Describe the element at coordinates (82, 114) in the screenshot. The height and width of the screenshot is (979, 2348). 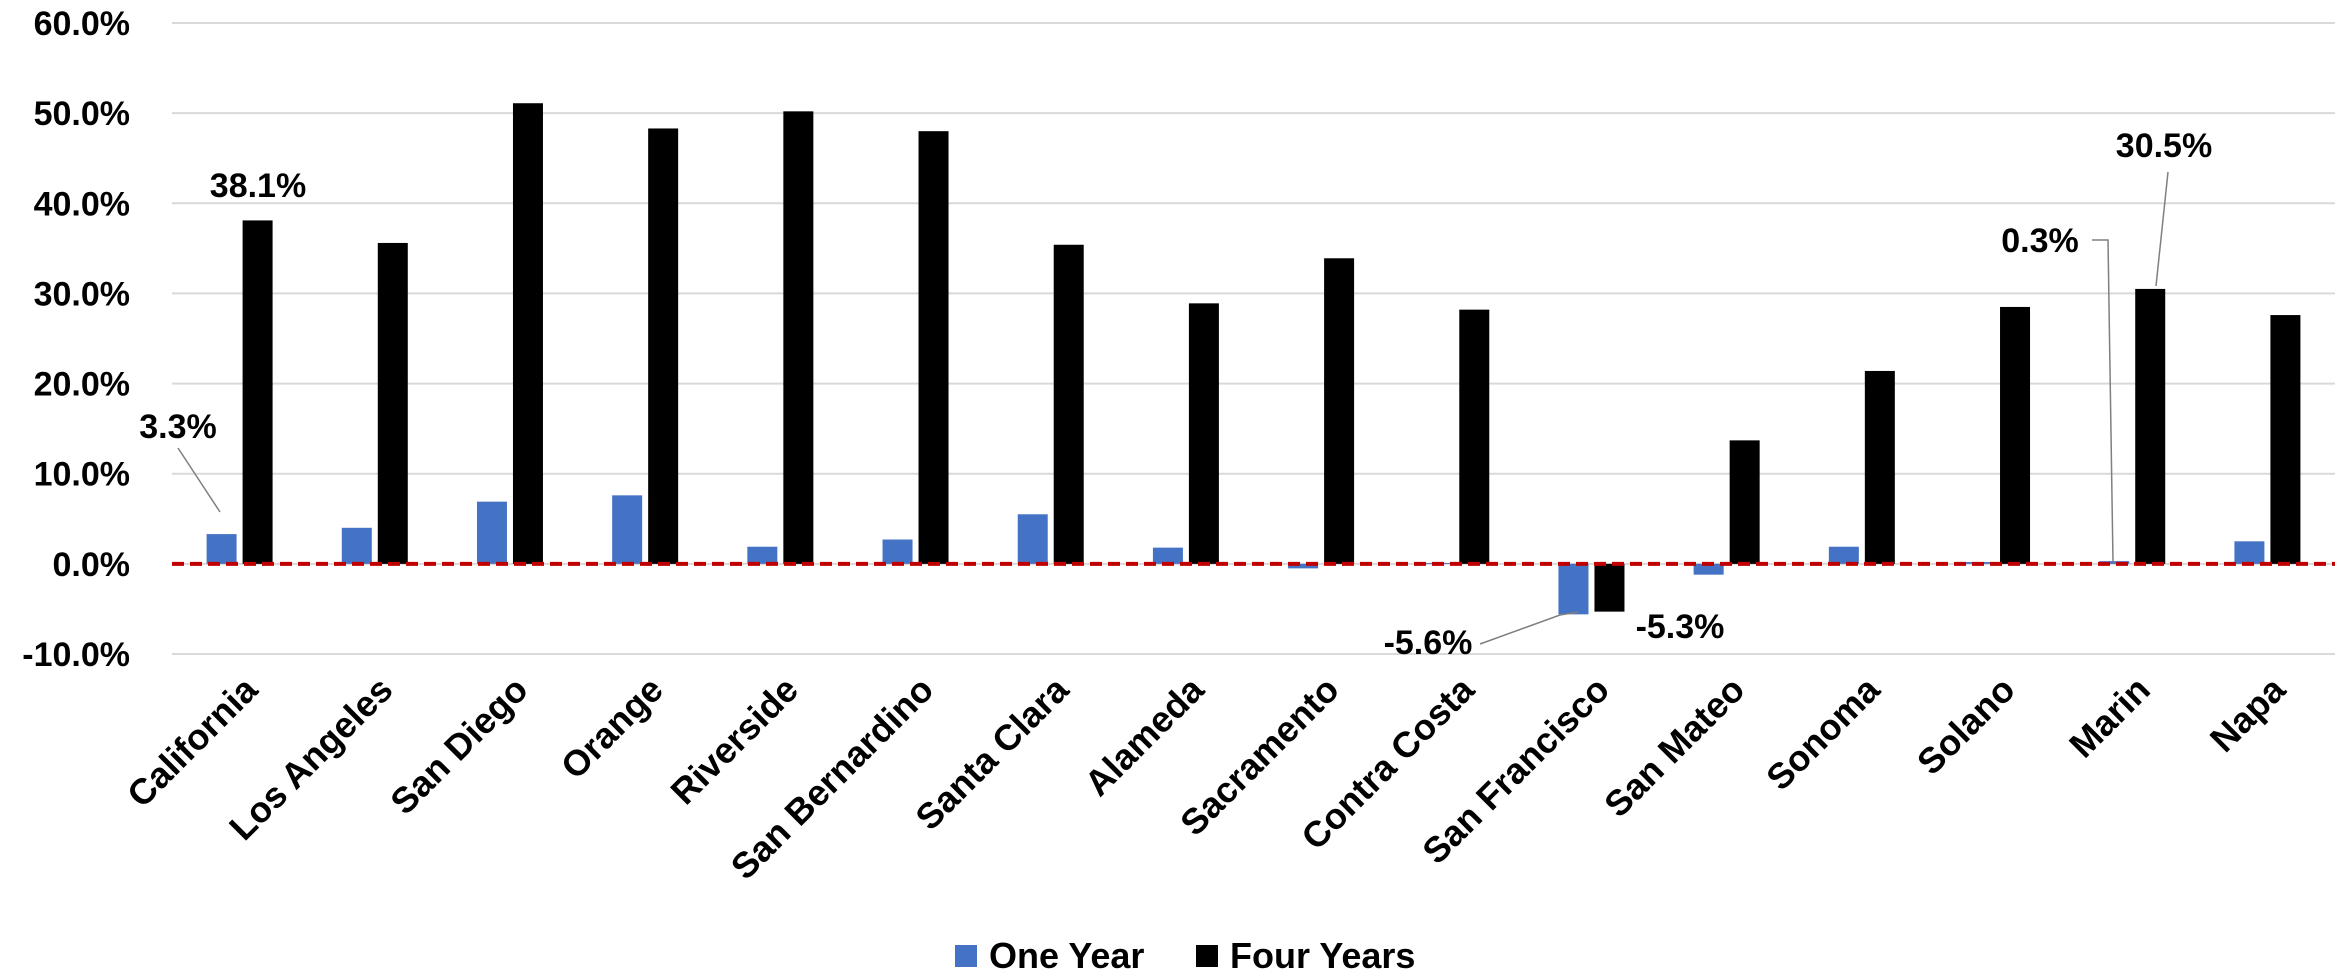
I see `y-tick-label: 50.0%` at that location.